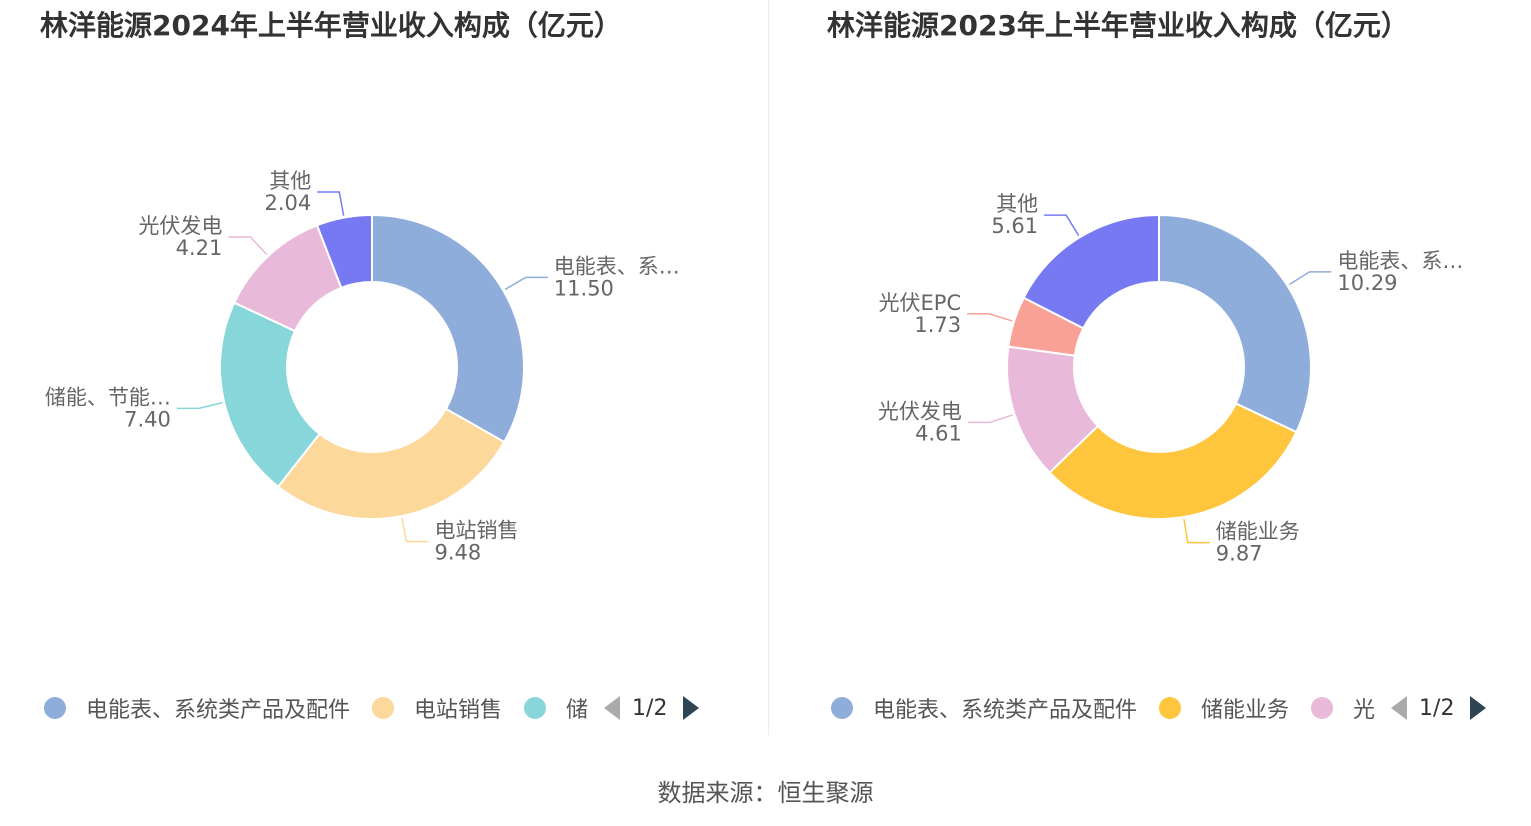 The width and height of the screenshot is (1531, 826). I want to click on slice-value-label: 11.50, so click(584, 288).